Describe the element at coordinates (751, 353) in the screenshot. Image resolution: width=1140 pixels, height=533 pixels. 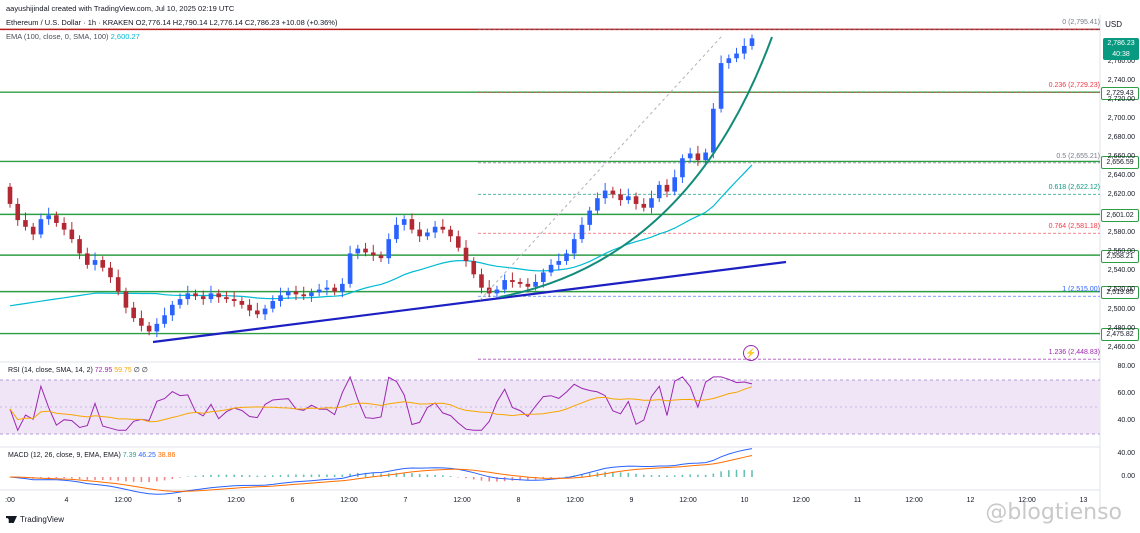
I see `lightning-icon: ⚡` at that location.